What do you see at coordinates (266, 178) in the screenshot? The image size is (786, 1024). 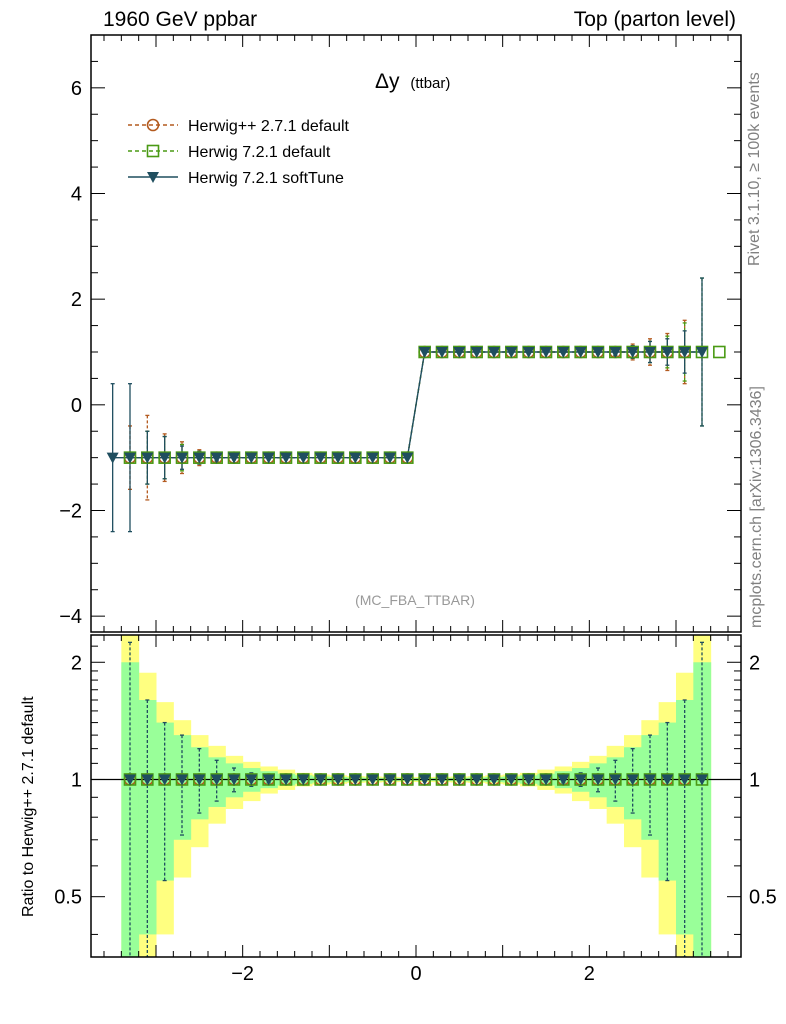 I see `legend-label: Herwig 7.2.1 softTune` at bounding box center [266, 178].